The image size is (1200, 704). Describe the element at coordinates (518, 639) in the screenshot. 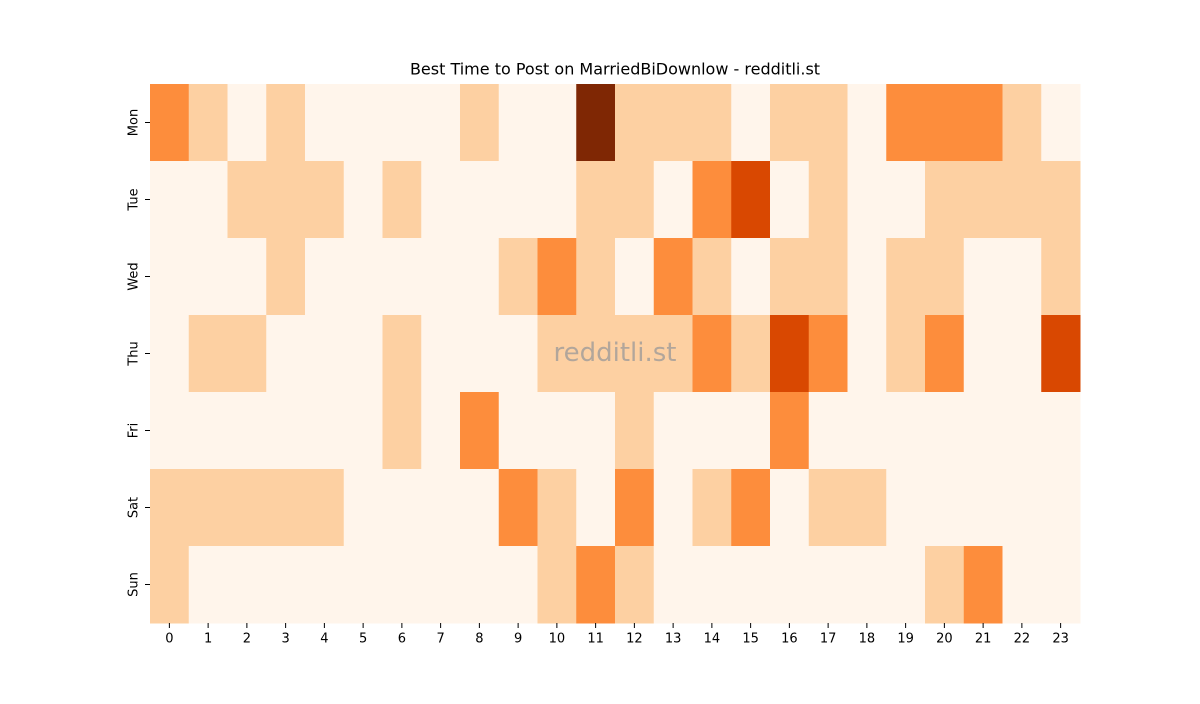

I see `x-tick-label: 9` at that location.